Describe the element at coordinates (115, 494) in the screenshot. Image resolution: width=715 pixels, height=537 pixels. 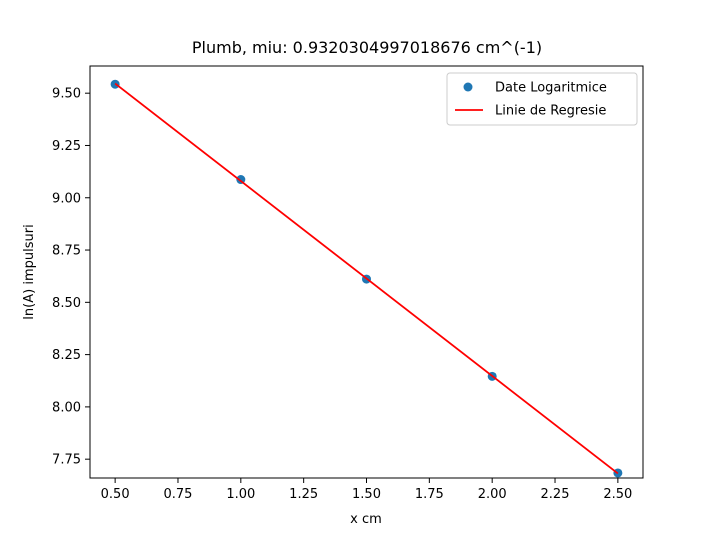
I see `x-tick-label: 0.50` at that location.